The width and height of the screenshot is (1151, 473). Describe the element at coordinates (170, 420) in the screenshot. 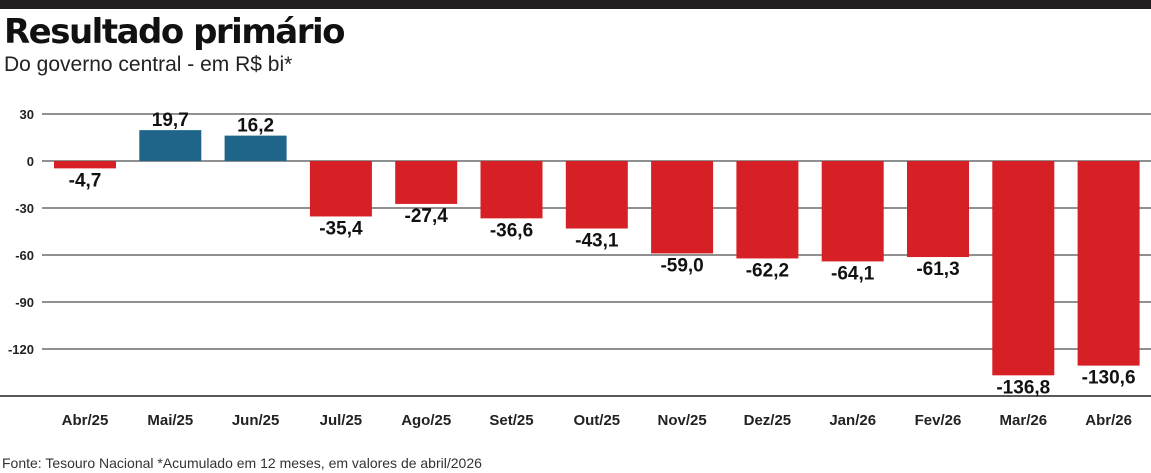

I see `x-tick-label: Mai/25` at that location.